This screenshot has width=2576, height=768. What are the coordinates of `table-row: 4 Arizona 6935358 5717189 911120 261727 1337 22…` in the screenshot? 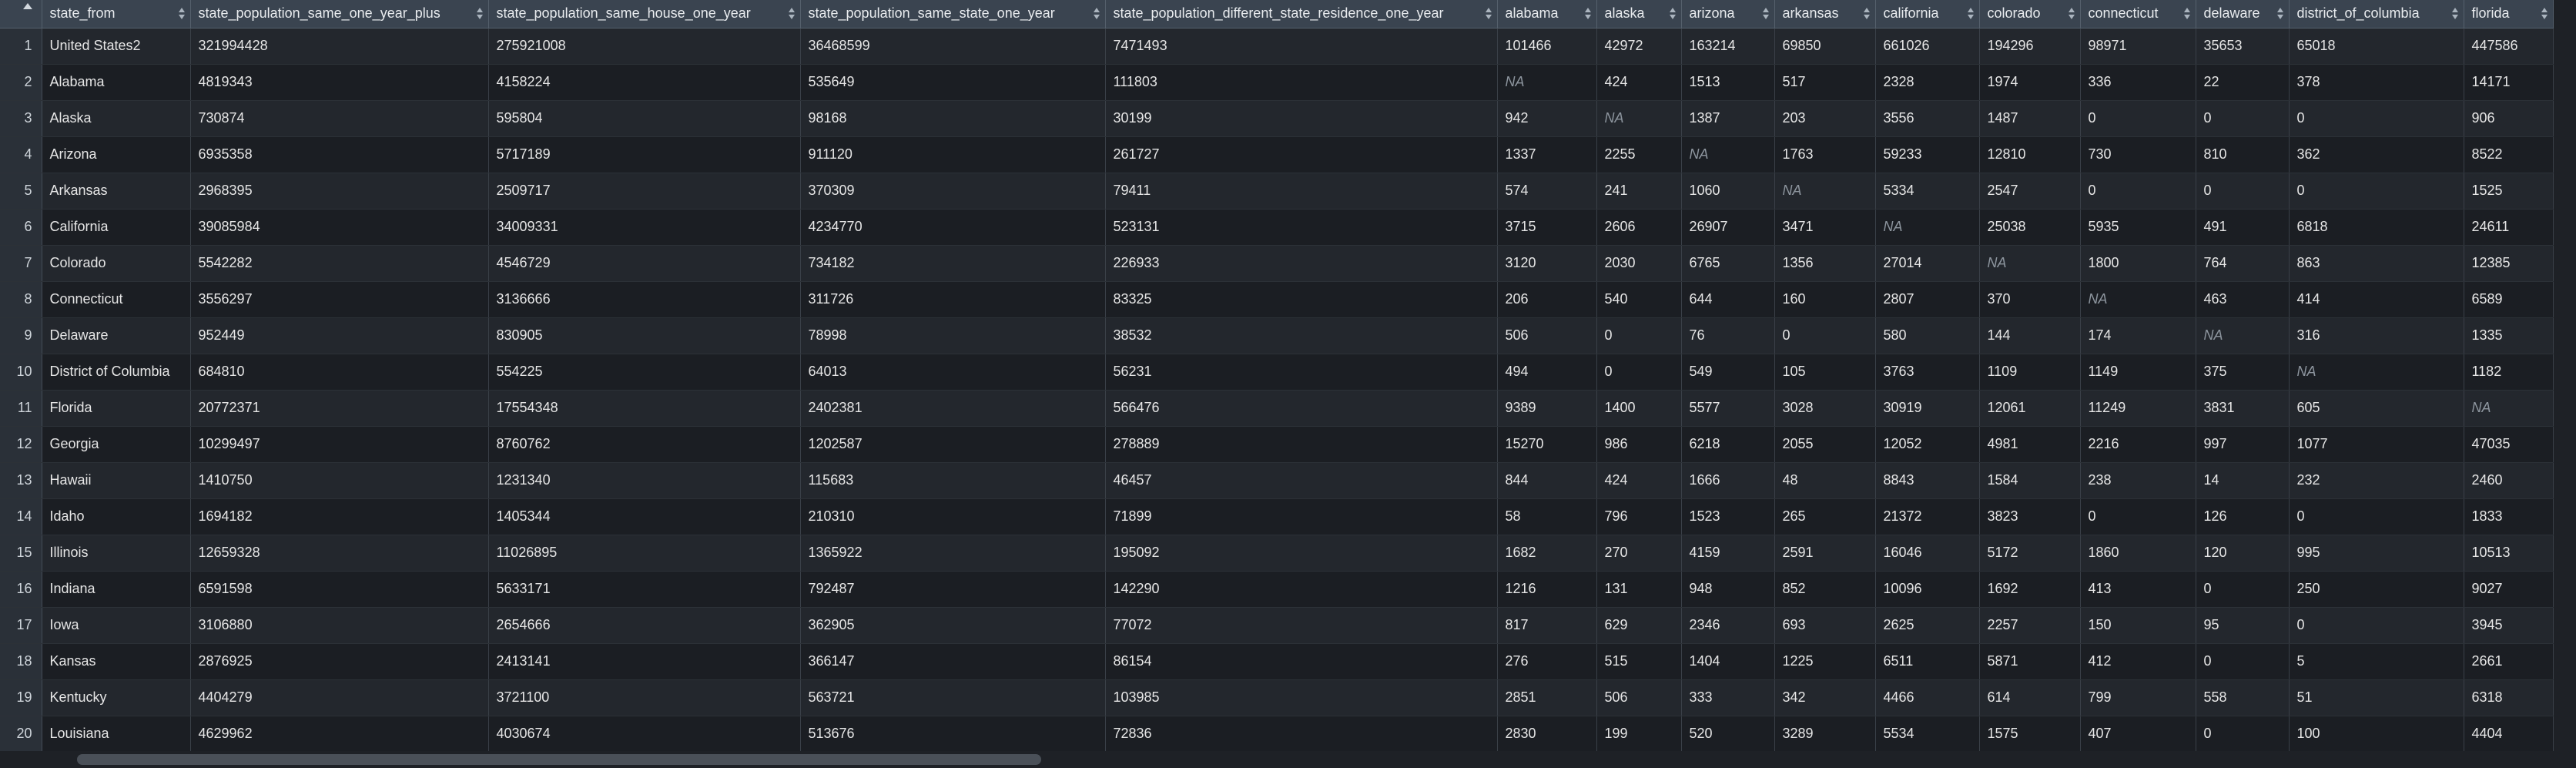 It's located at (1277, 154).